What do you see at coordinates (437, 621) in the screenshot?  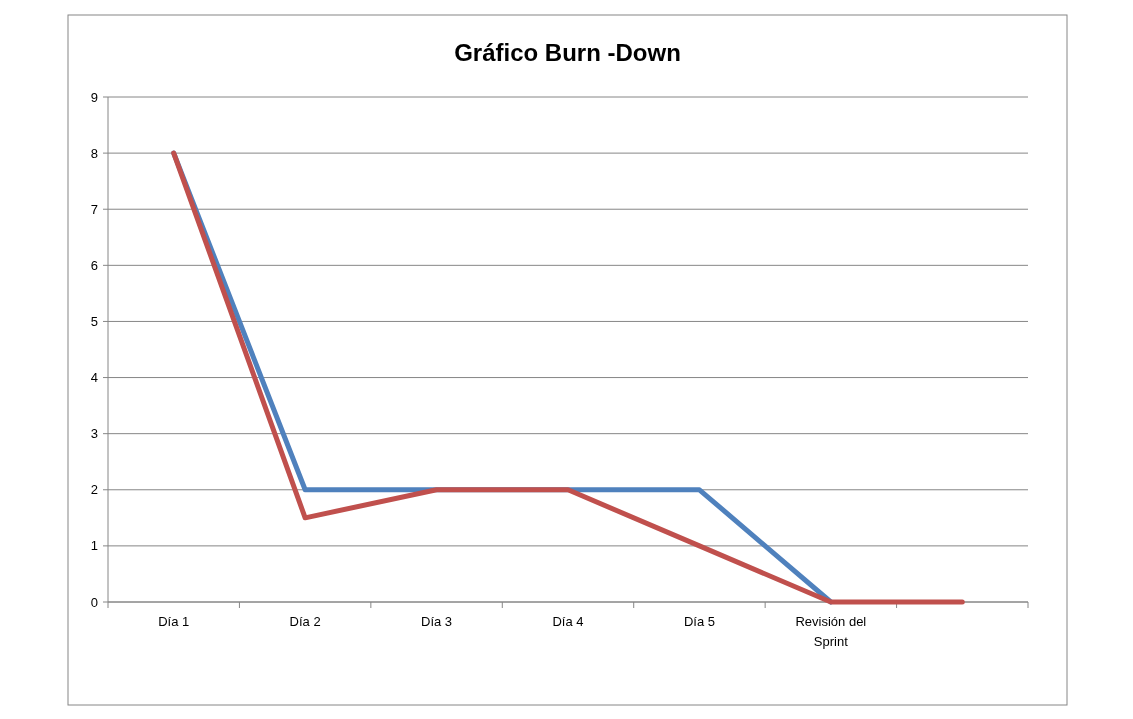 I see `x-tick-label: Día 3` at bounding box center [437, 621].